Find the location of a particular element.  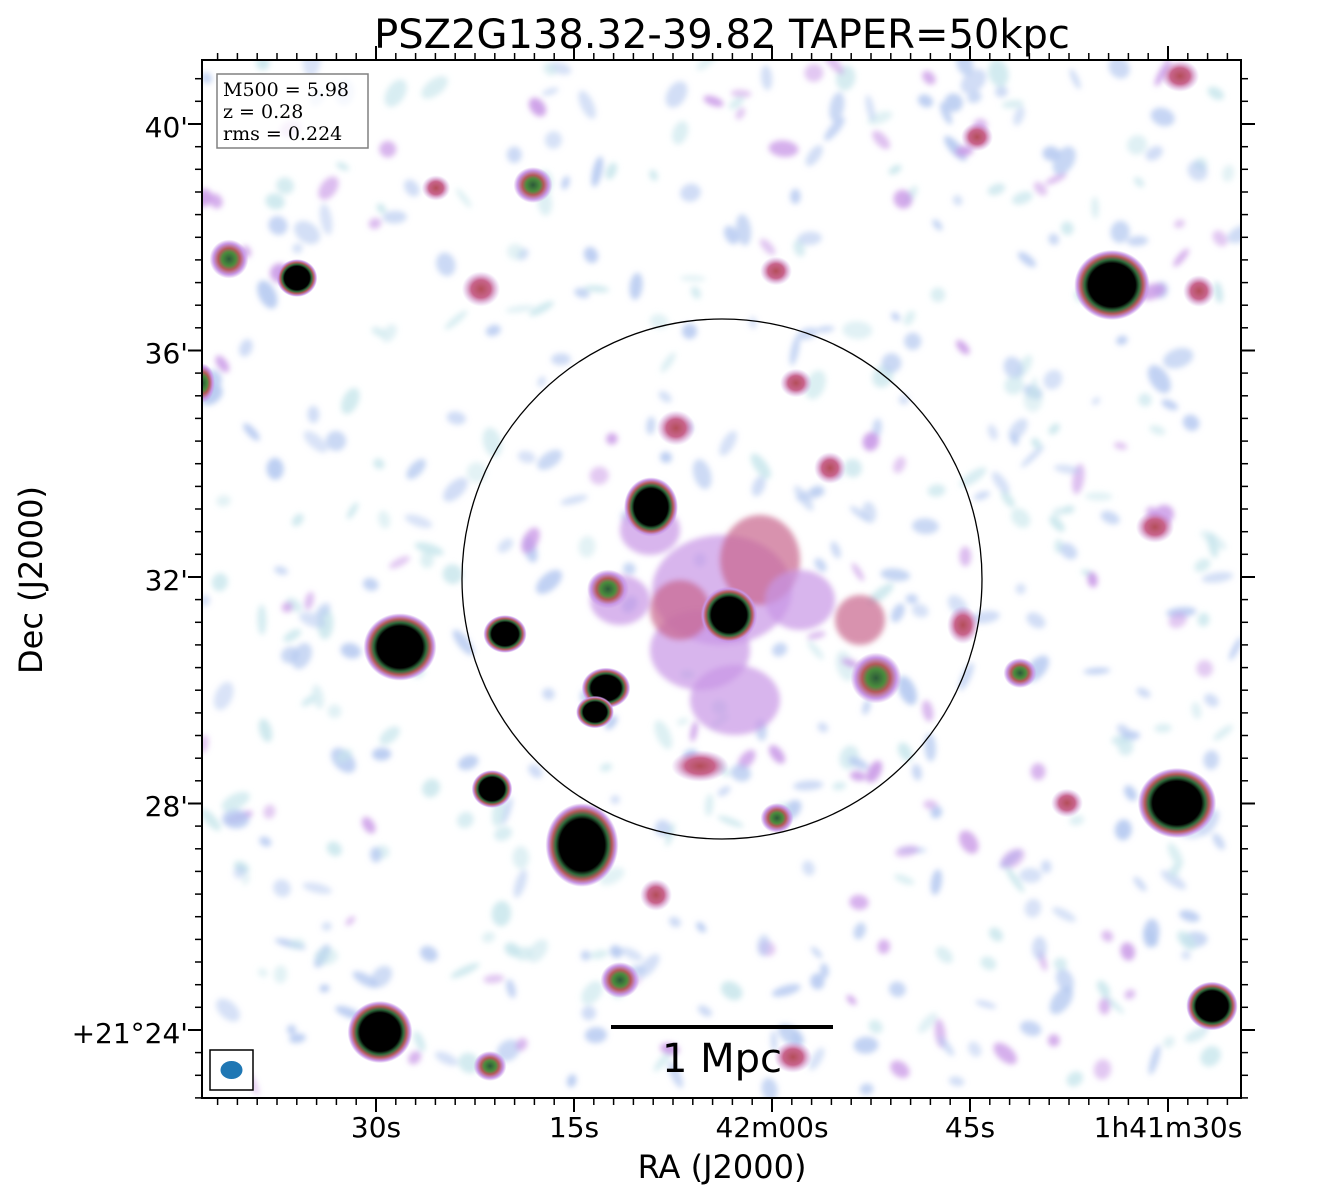

y-tick-label: 36' is located at coordinates (166, 353).